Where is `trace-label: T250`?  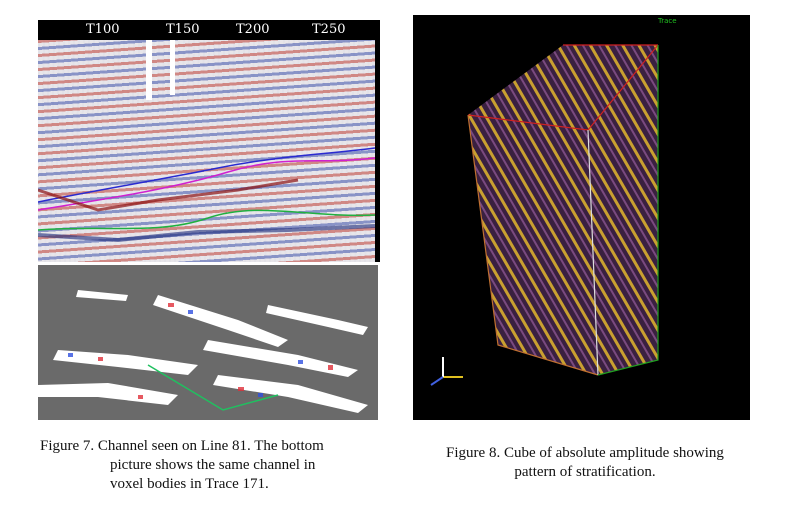 trace-label: T250 is located at coordinates (329, 29).